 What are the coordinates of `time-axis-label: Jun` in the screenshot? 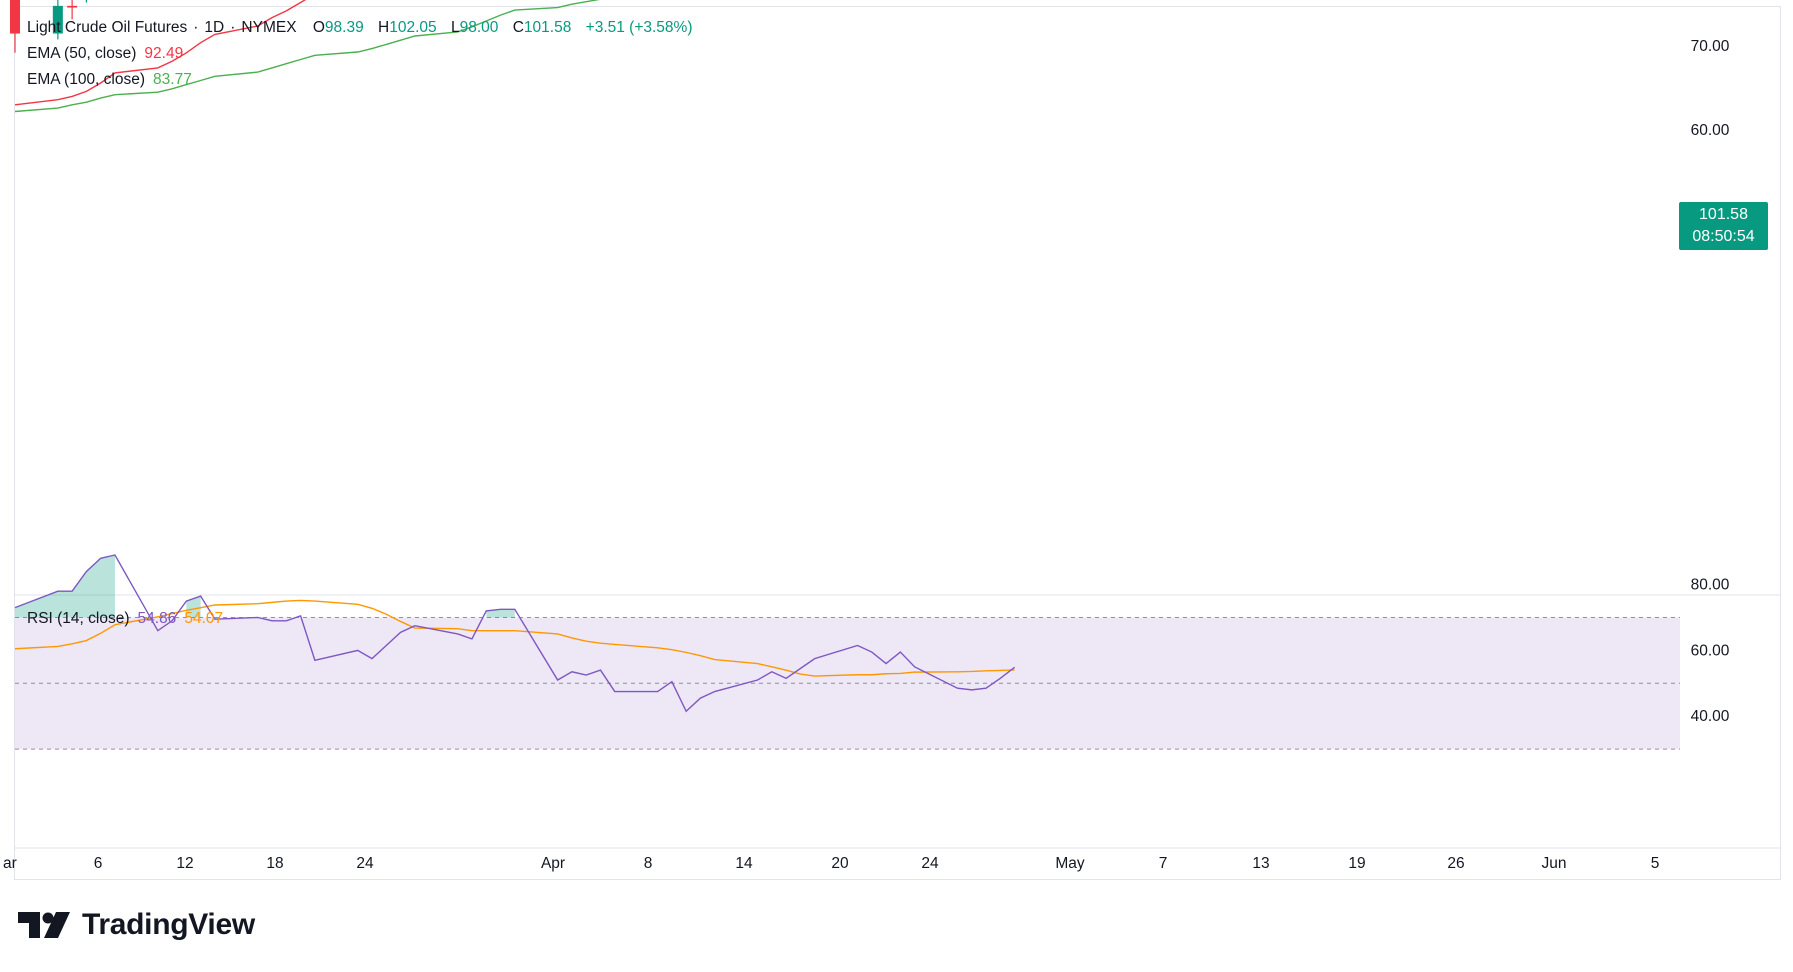 It's located at (1554, 863).